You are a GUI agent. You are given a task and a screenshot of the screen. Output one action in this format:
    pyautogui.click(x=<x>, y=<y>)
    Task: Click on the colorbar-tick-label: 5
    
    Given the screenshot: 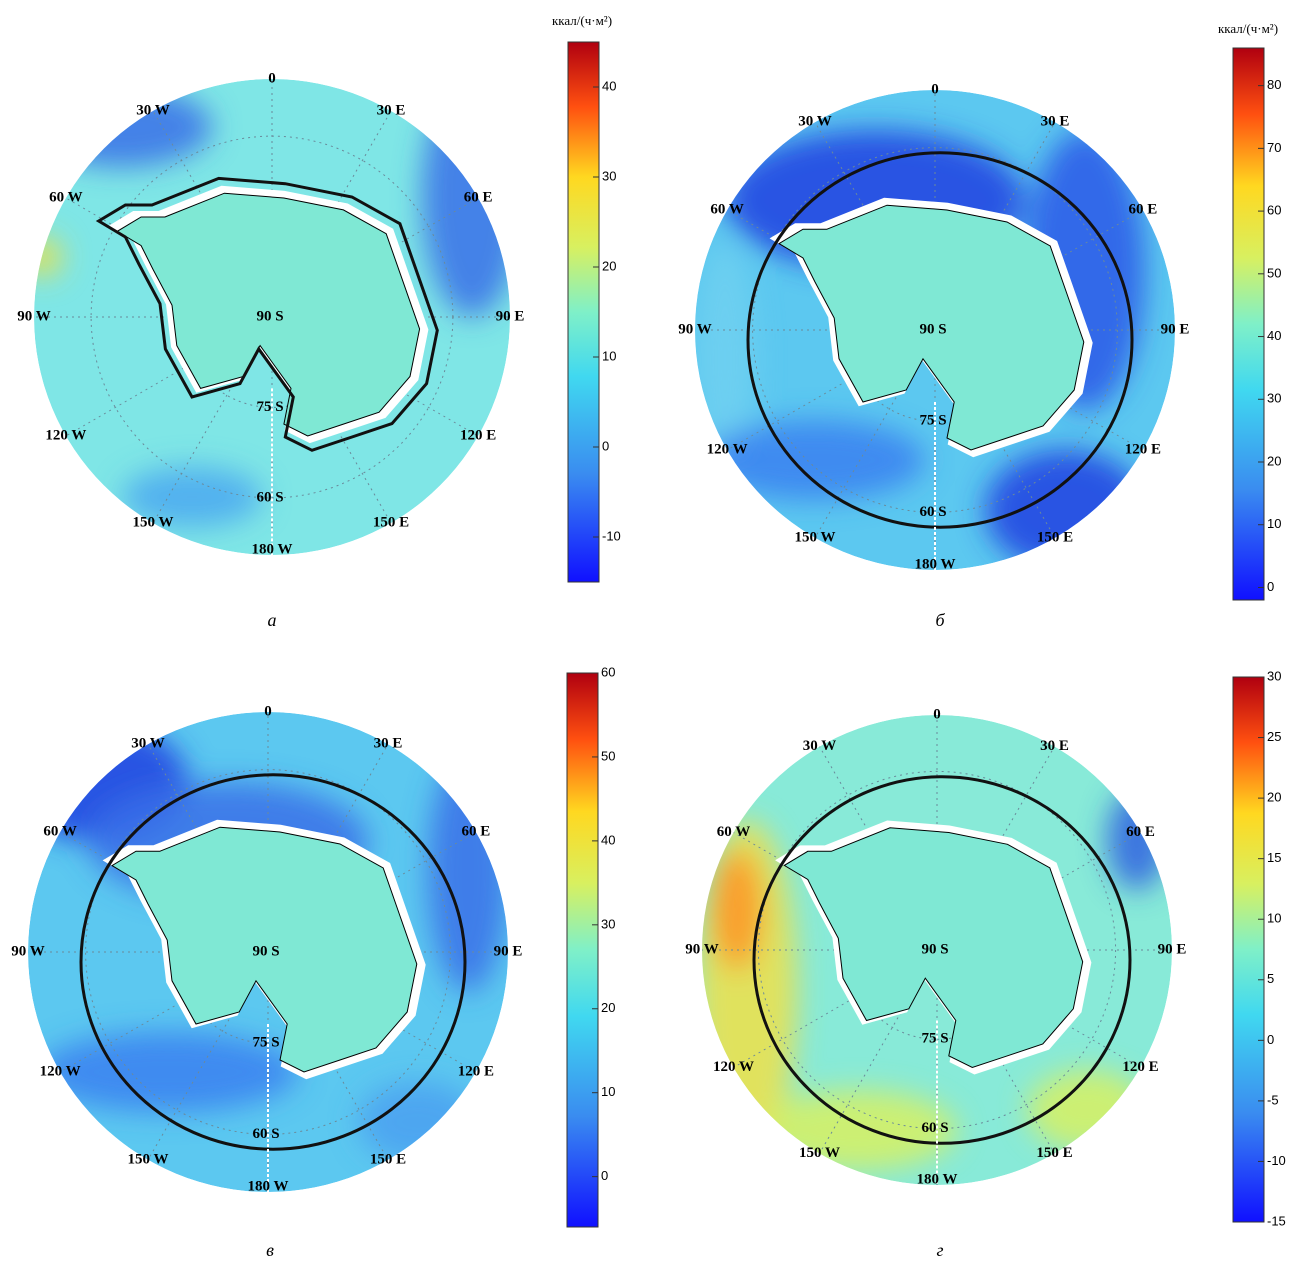 What is the action you would take?
    pyautogui.click(x=1270, y=978)
    